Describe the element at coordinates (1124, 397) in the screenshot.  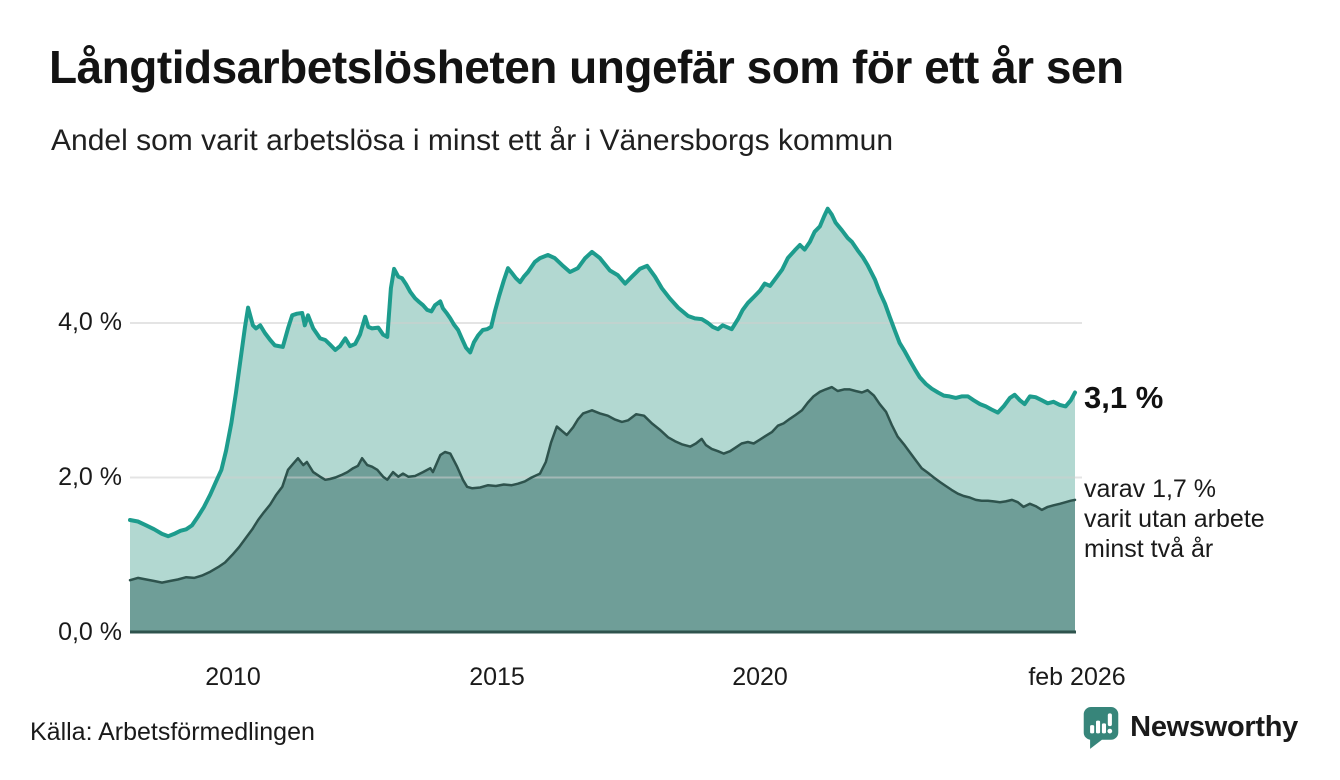
I see `end-value-label: 3,1 %` at that location.